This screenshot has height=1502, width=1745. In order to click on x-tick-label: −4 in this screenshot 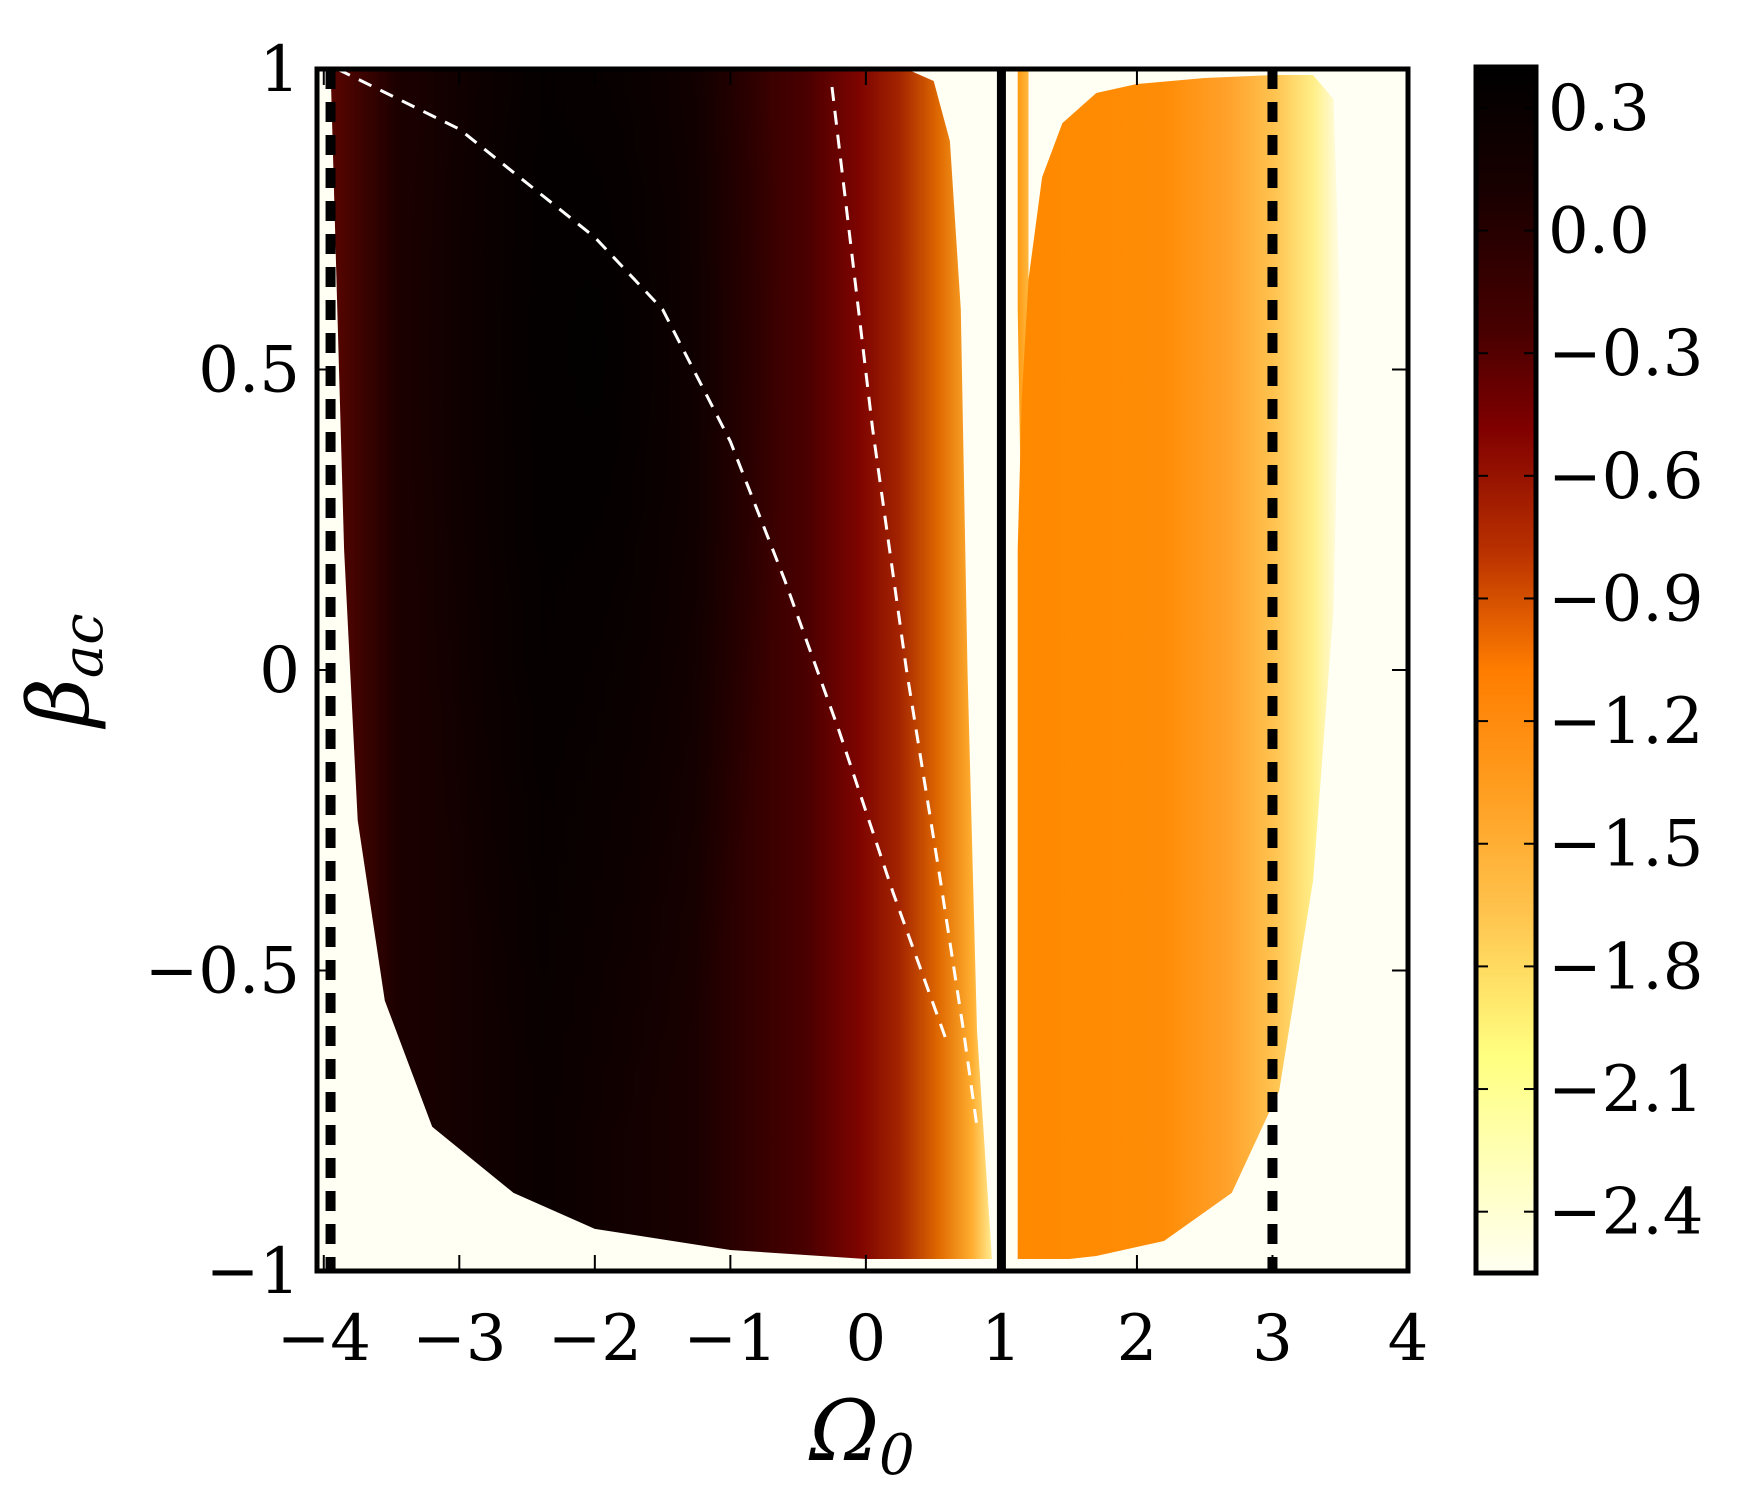, I will do `click(324, 1339)`.